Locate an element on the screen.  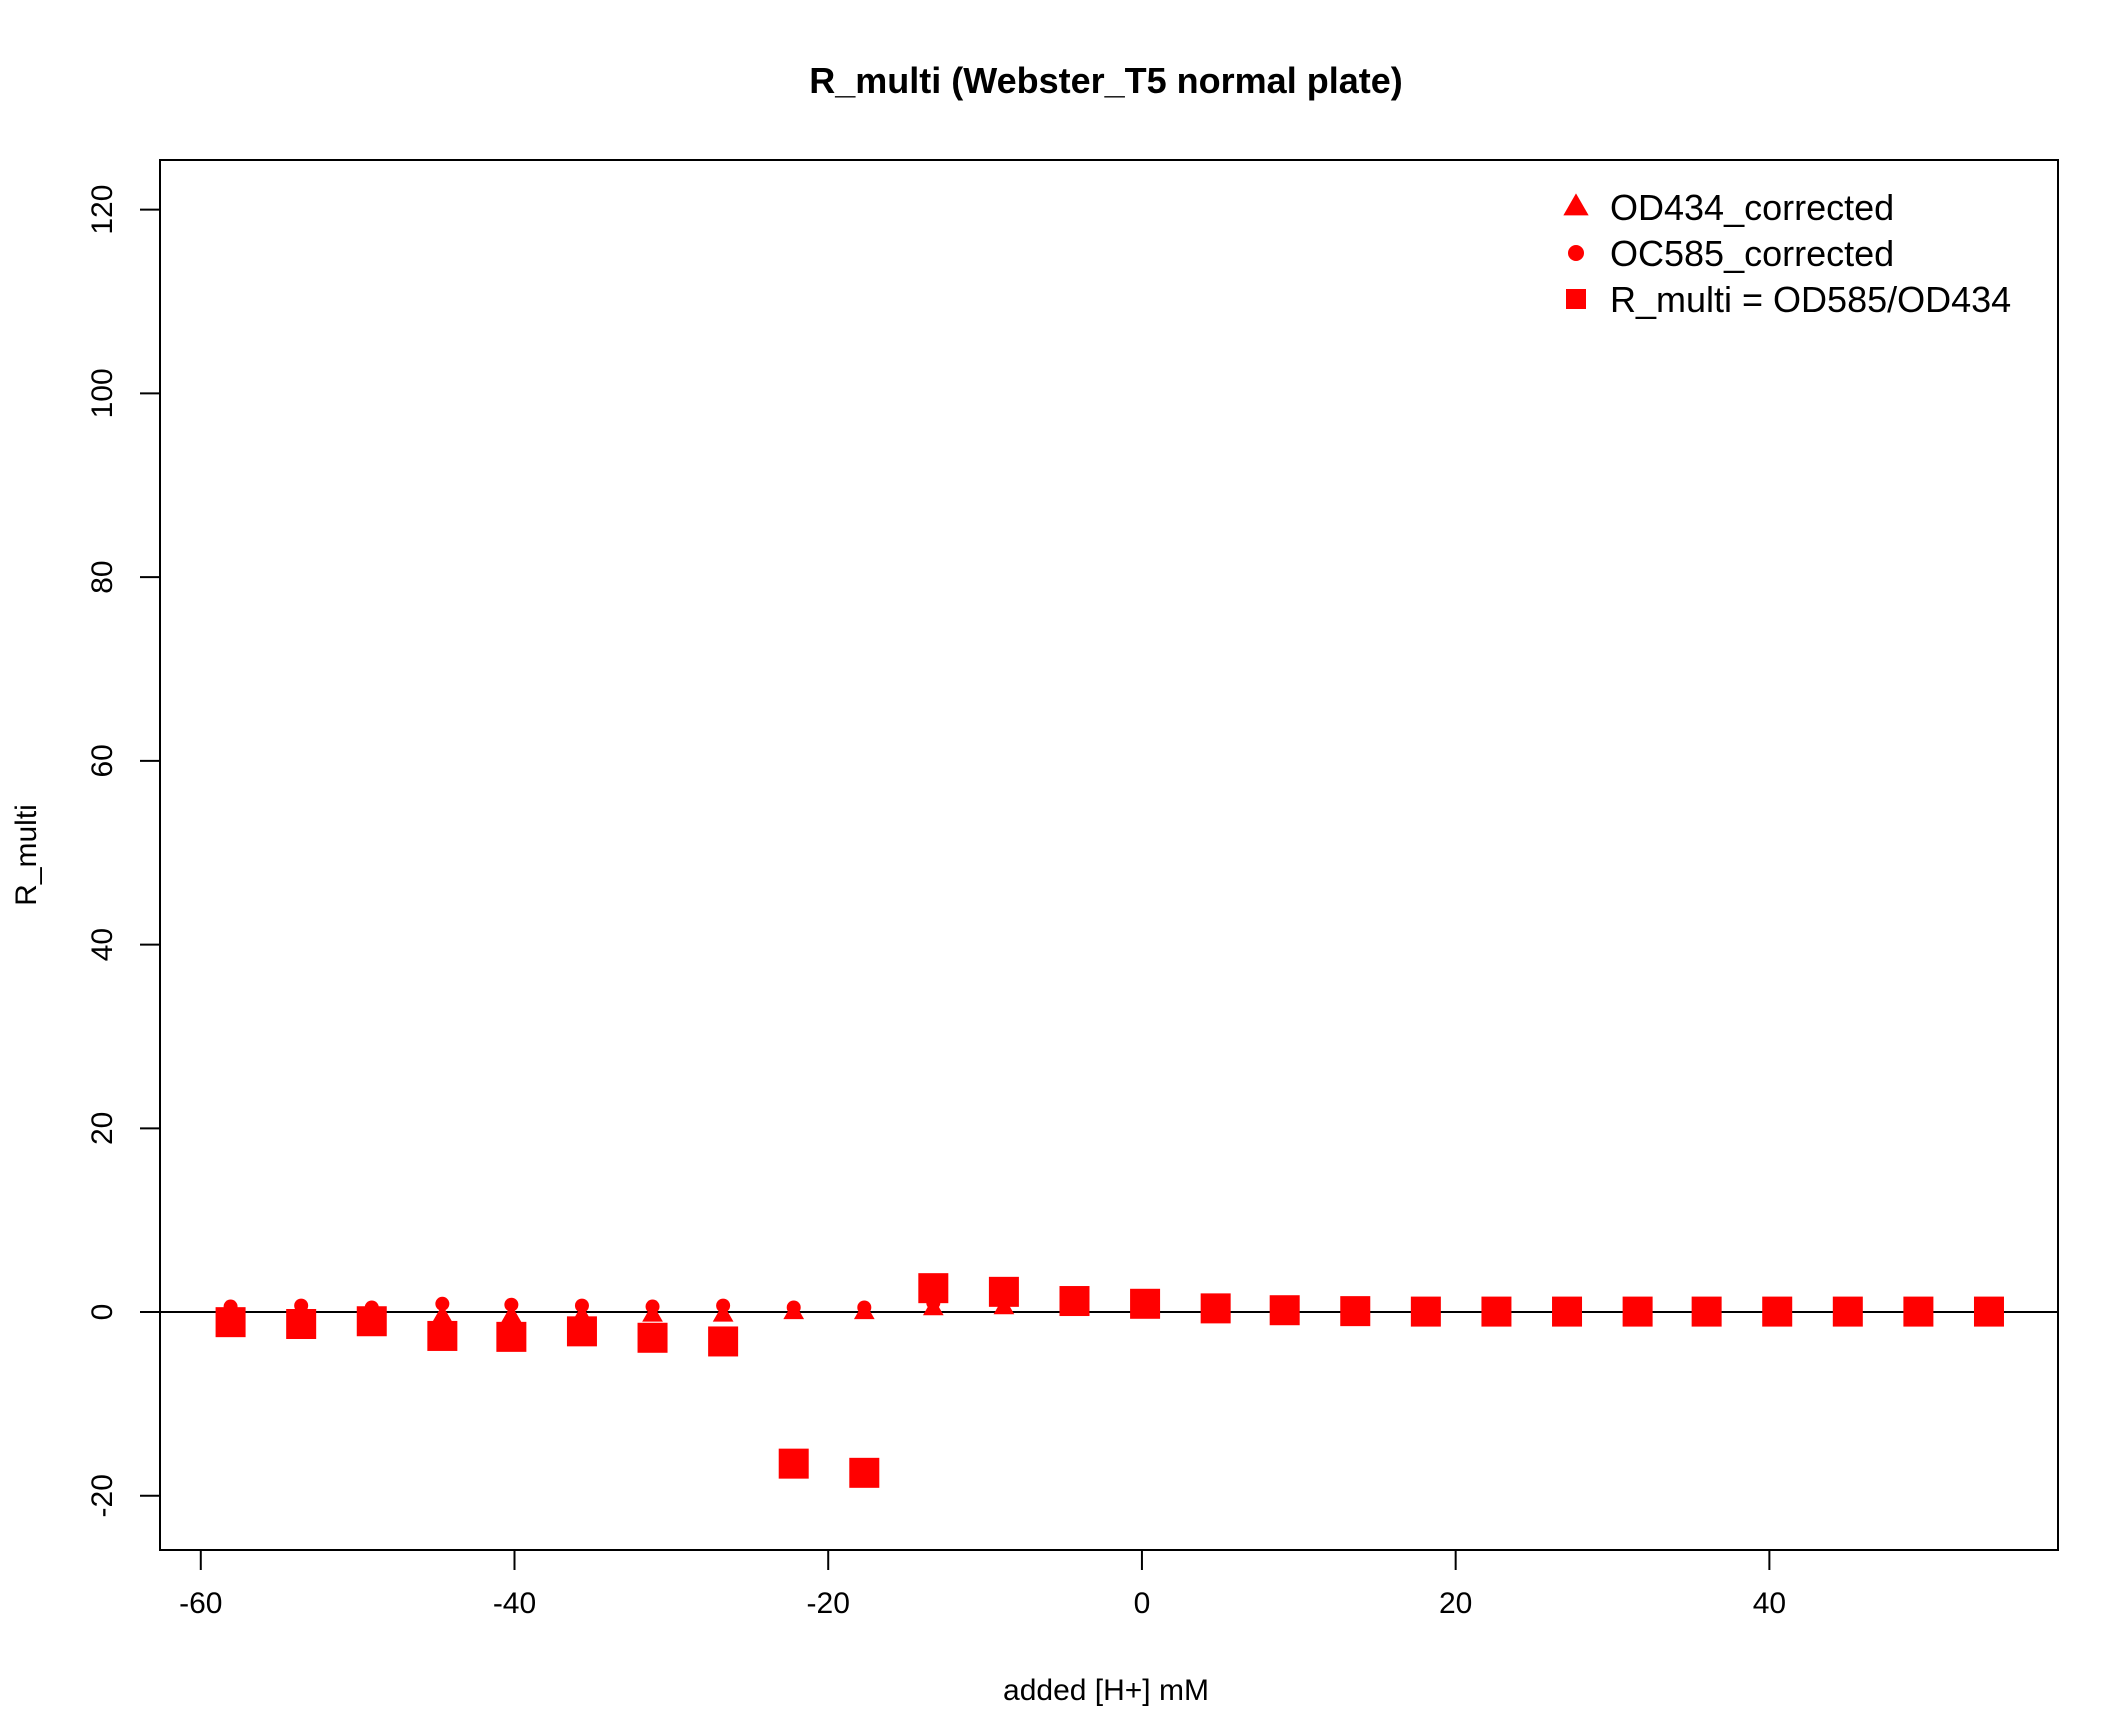
data-marks is located at coordinates (1109, 1380).